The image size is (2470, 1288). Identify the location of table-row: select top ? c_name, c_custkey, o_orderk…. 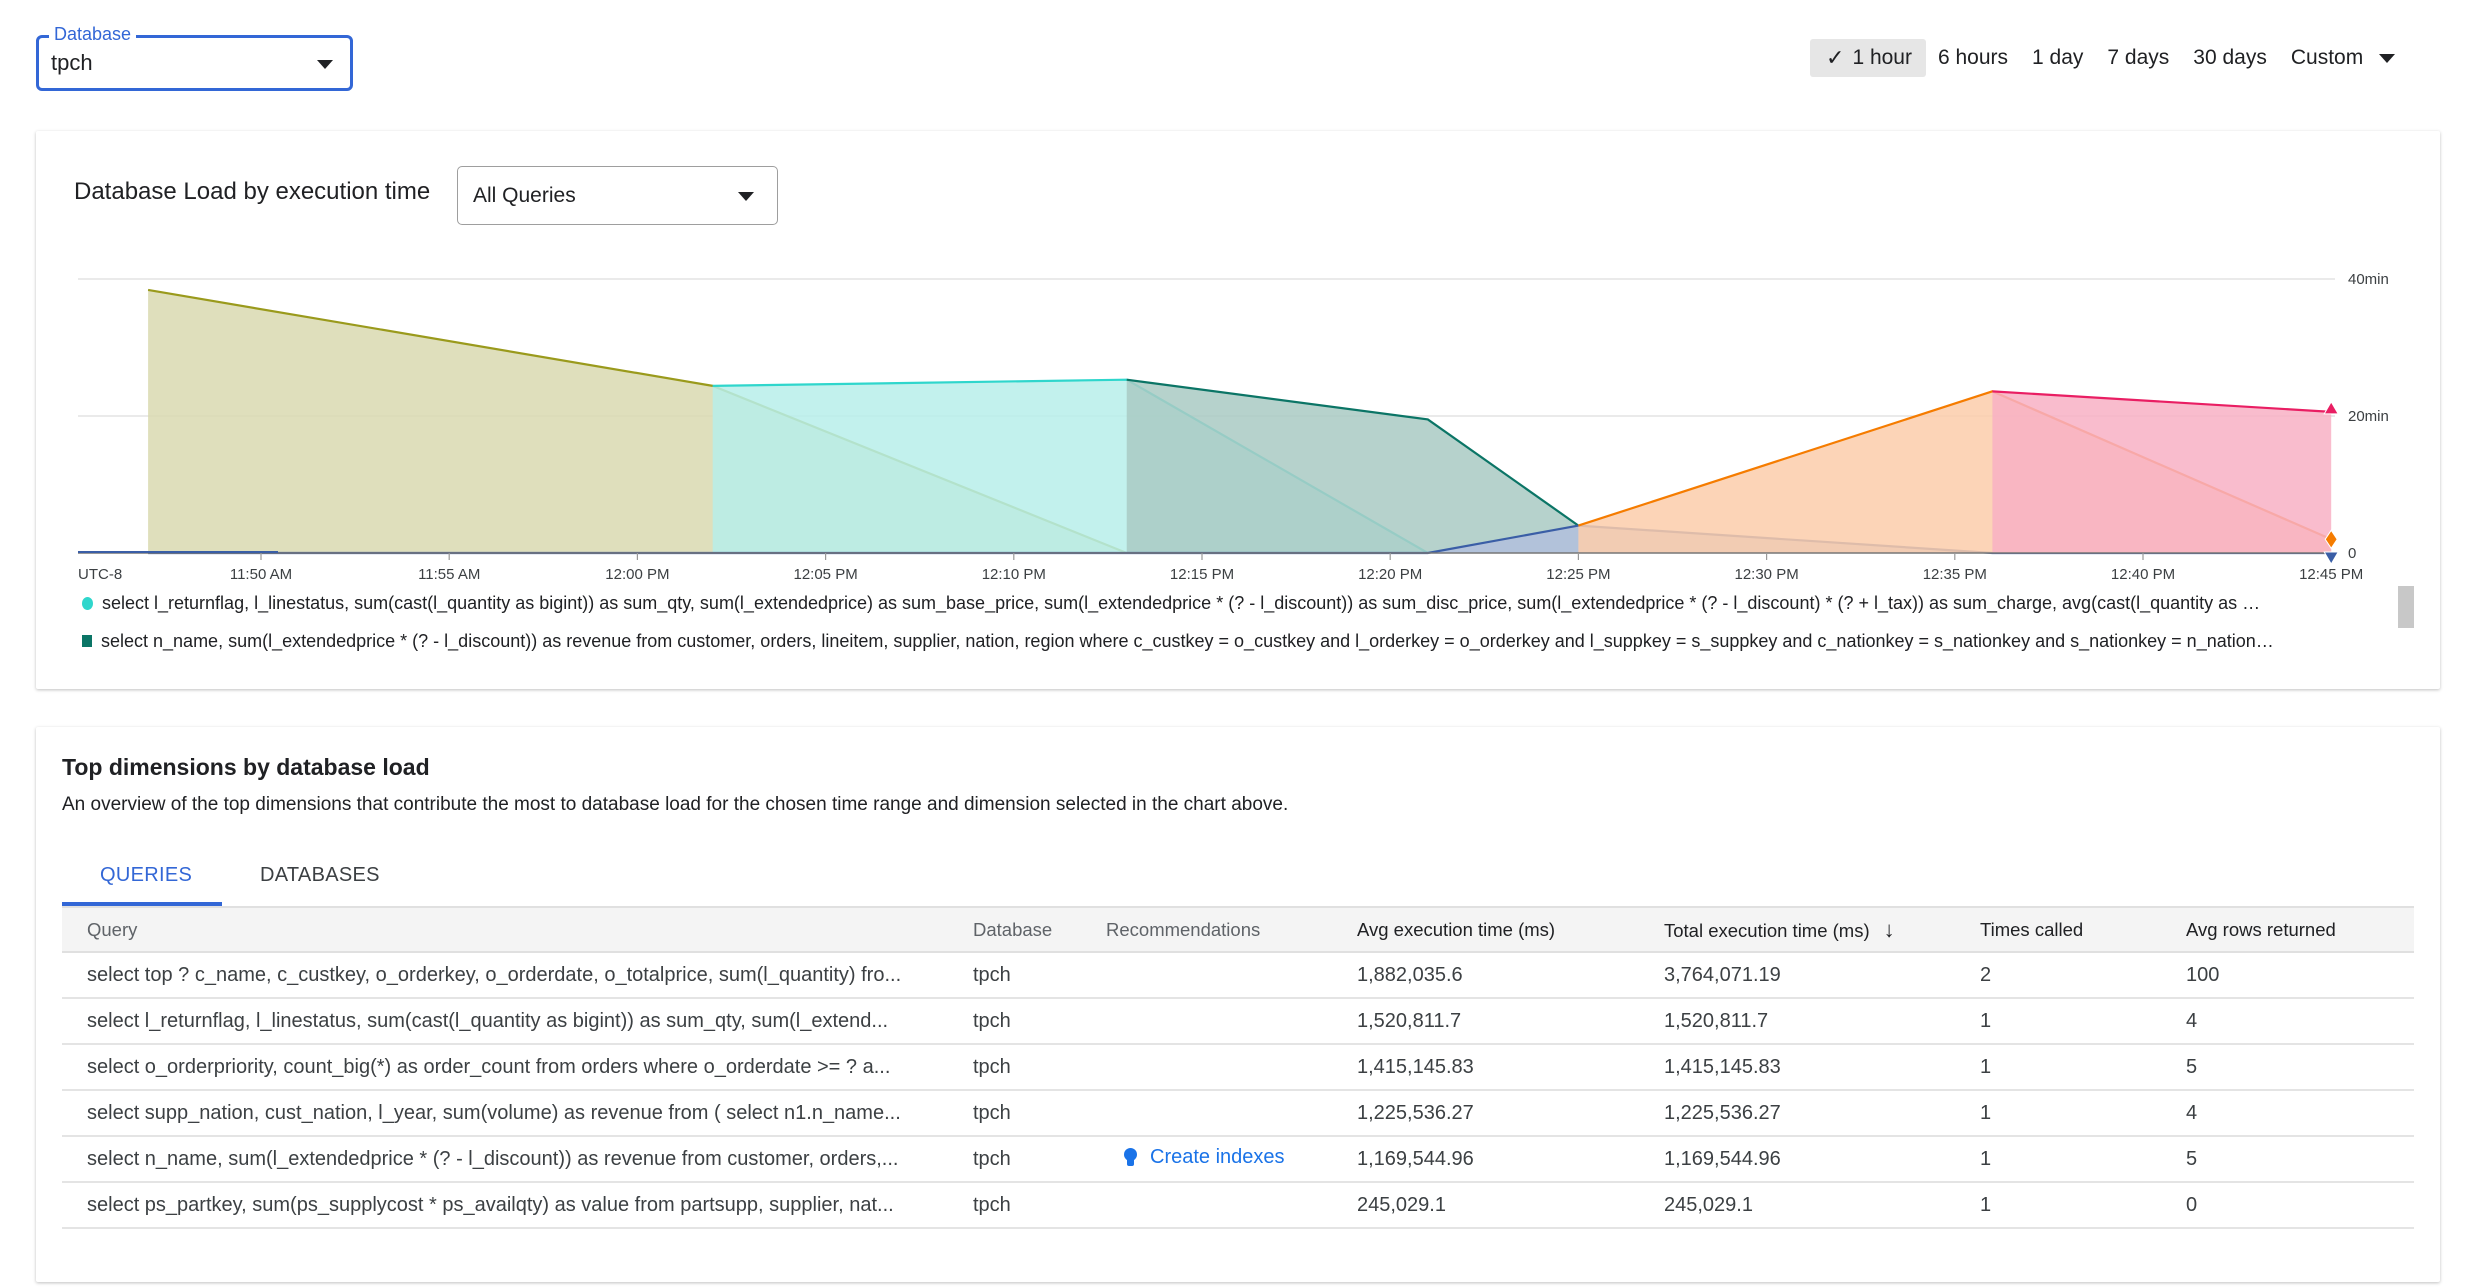
(1238, 975).